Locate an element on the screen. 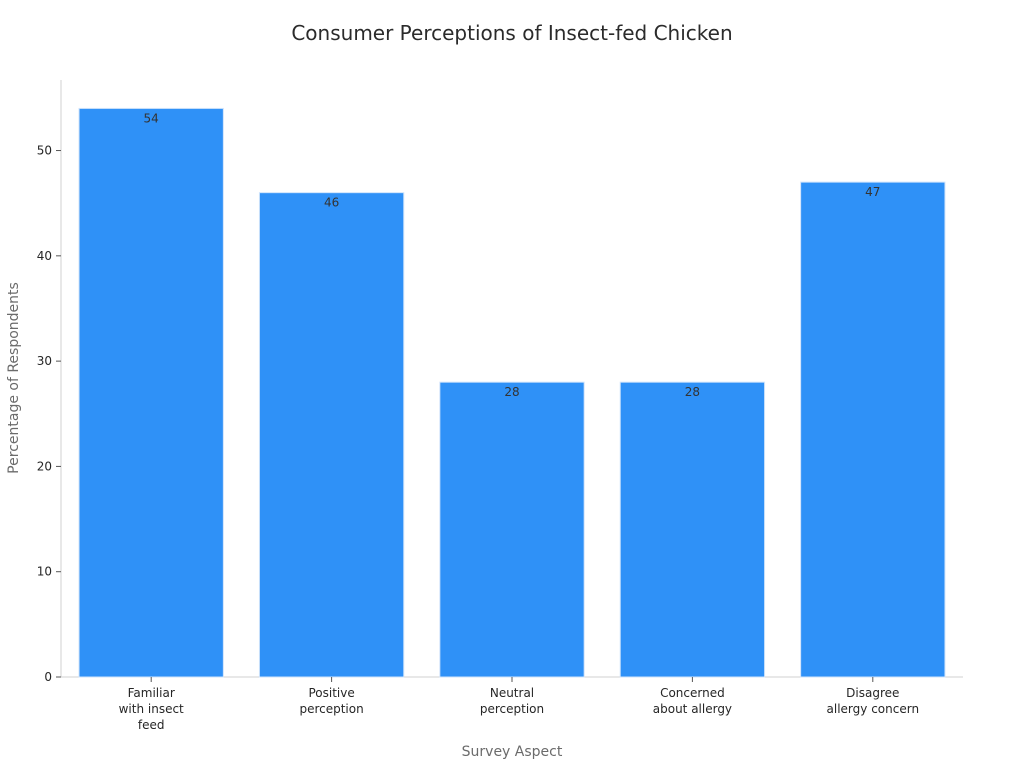 The image size is (1024, 768). y-tick-label: 30 is located at coordinates (44, 361).